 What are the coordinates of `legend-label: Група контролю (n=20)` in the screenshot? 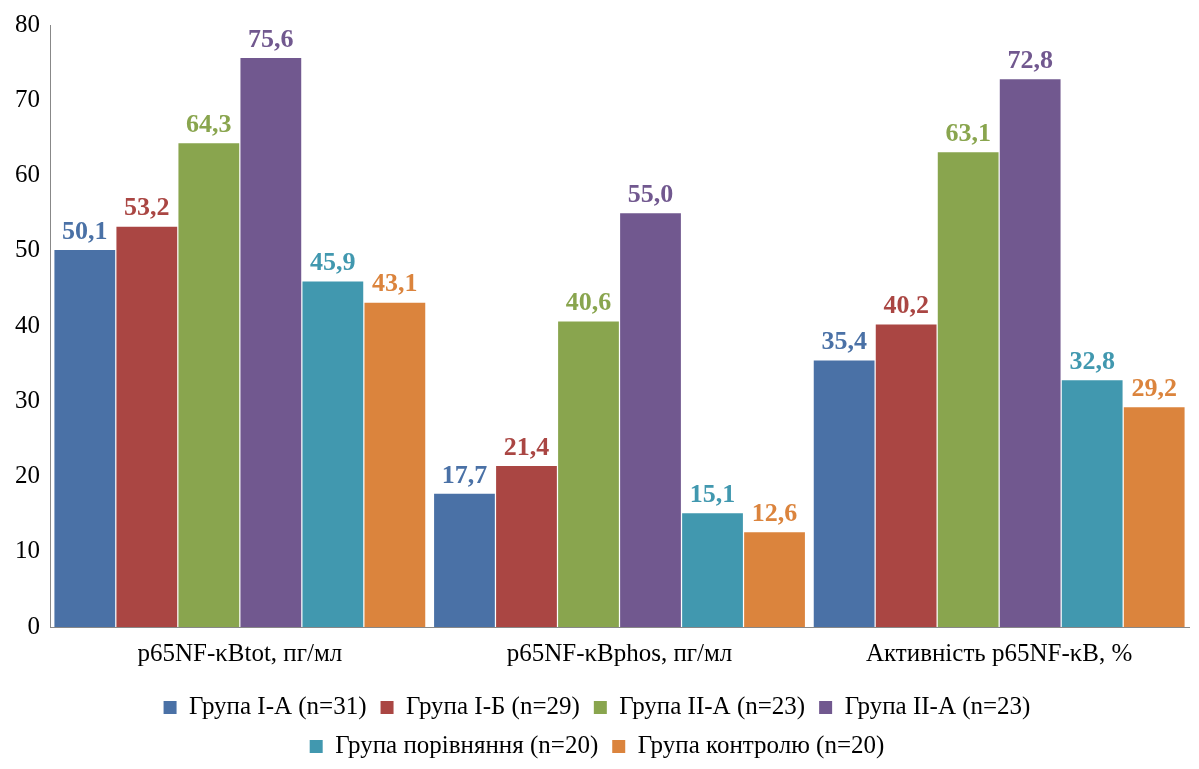 It's located at (761, 745).